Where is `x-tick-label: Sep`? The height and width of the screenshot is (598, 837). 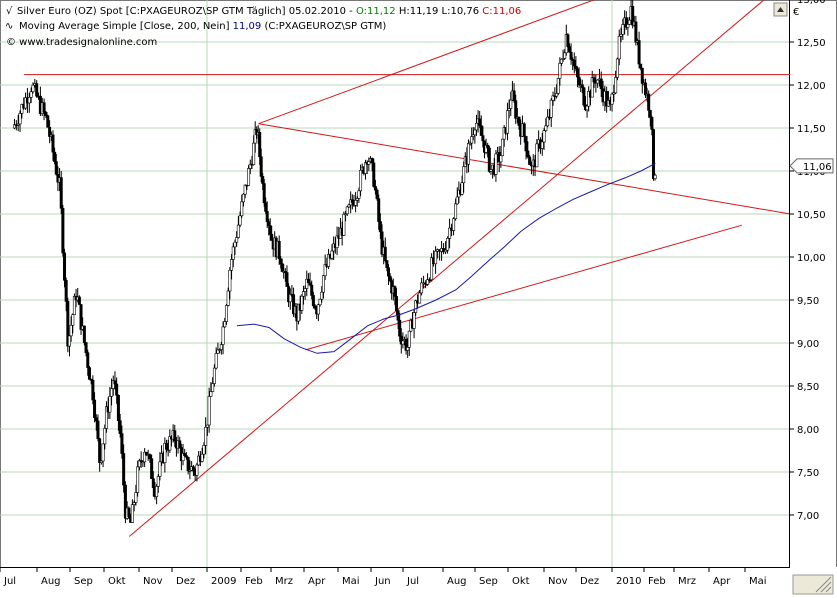
x-tick-label: Sep is located at coordinates (488, 581).